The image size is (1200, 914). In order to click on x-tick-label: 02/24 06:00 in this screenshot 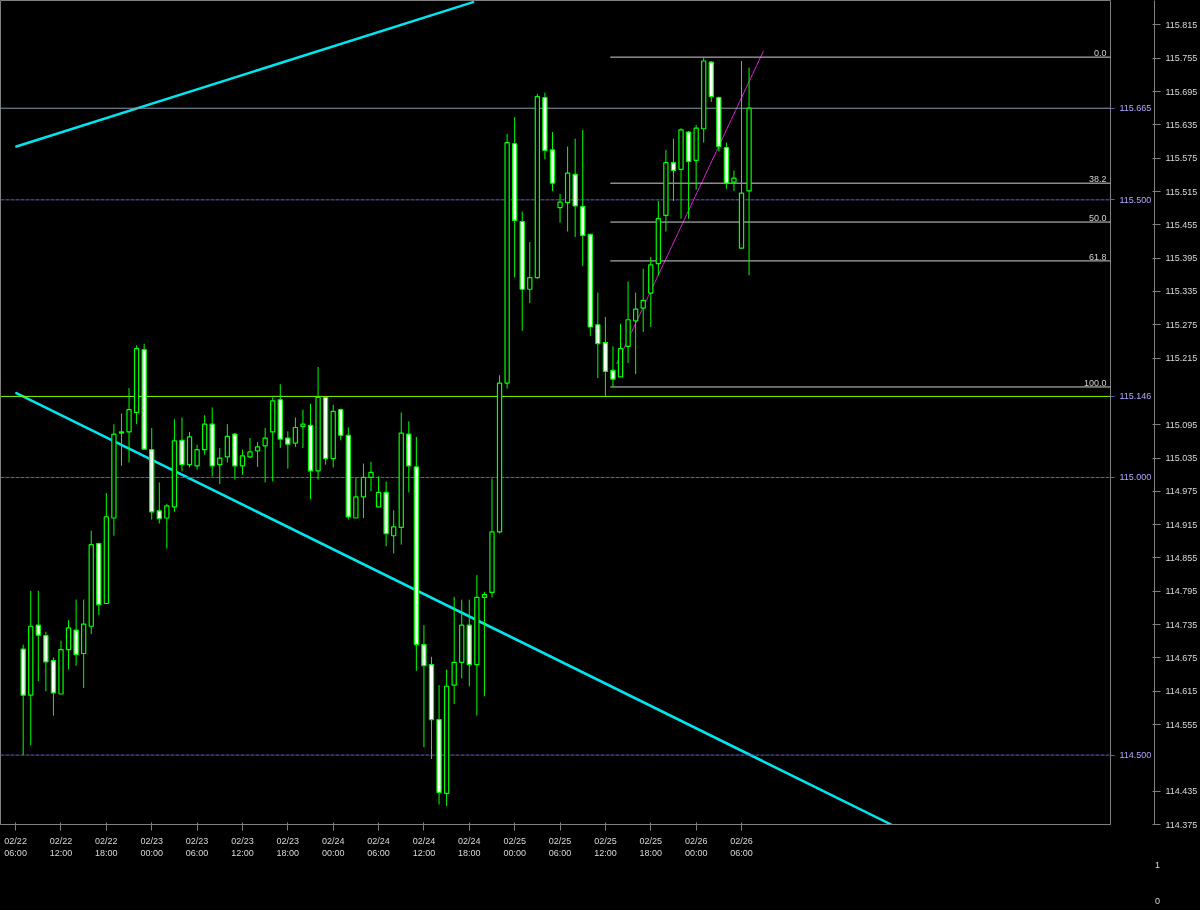, I will do `click(378, 846)`.